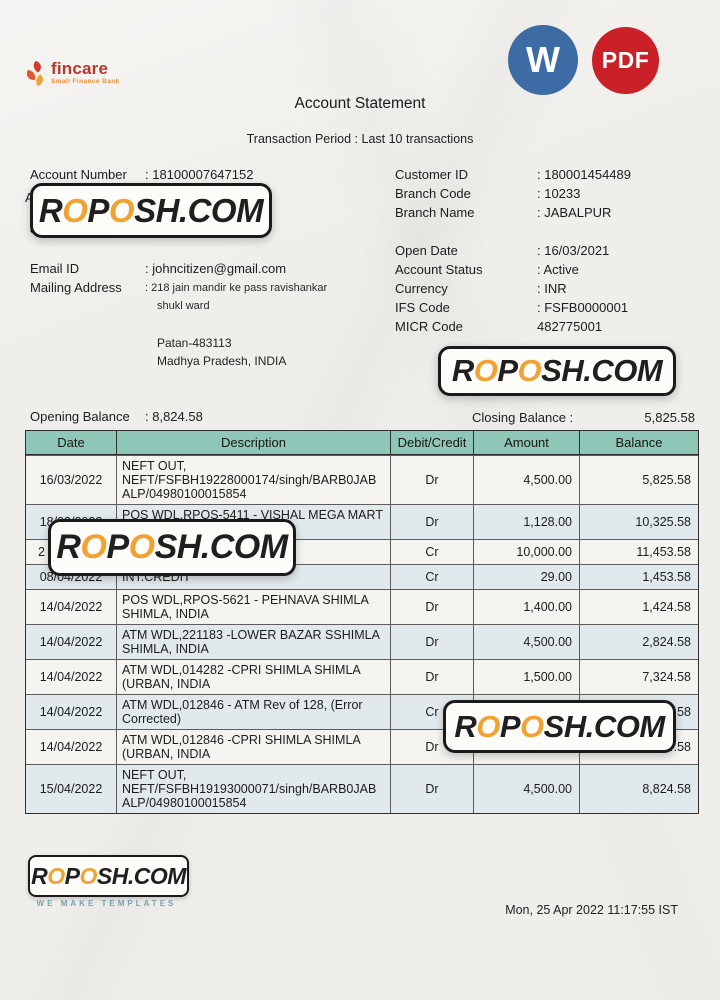  Describe the element at coordinates (625, 60) in the screenshot. I see `pdf-badge-icon: PDF` at that location.